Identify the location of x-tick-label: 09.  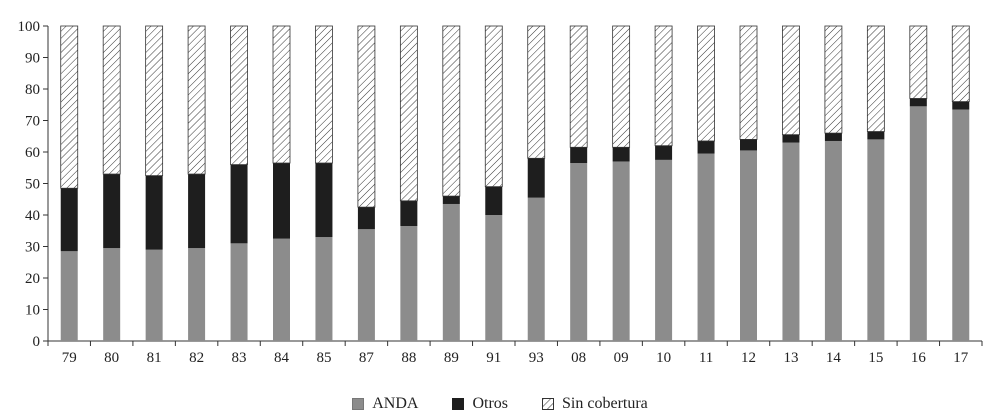
(621, 358).